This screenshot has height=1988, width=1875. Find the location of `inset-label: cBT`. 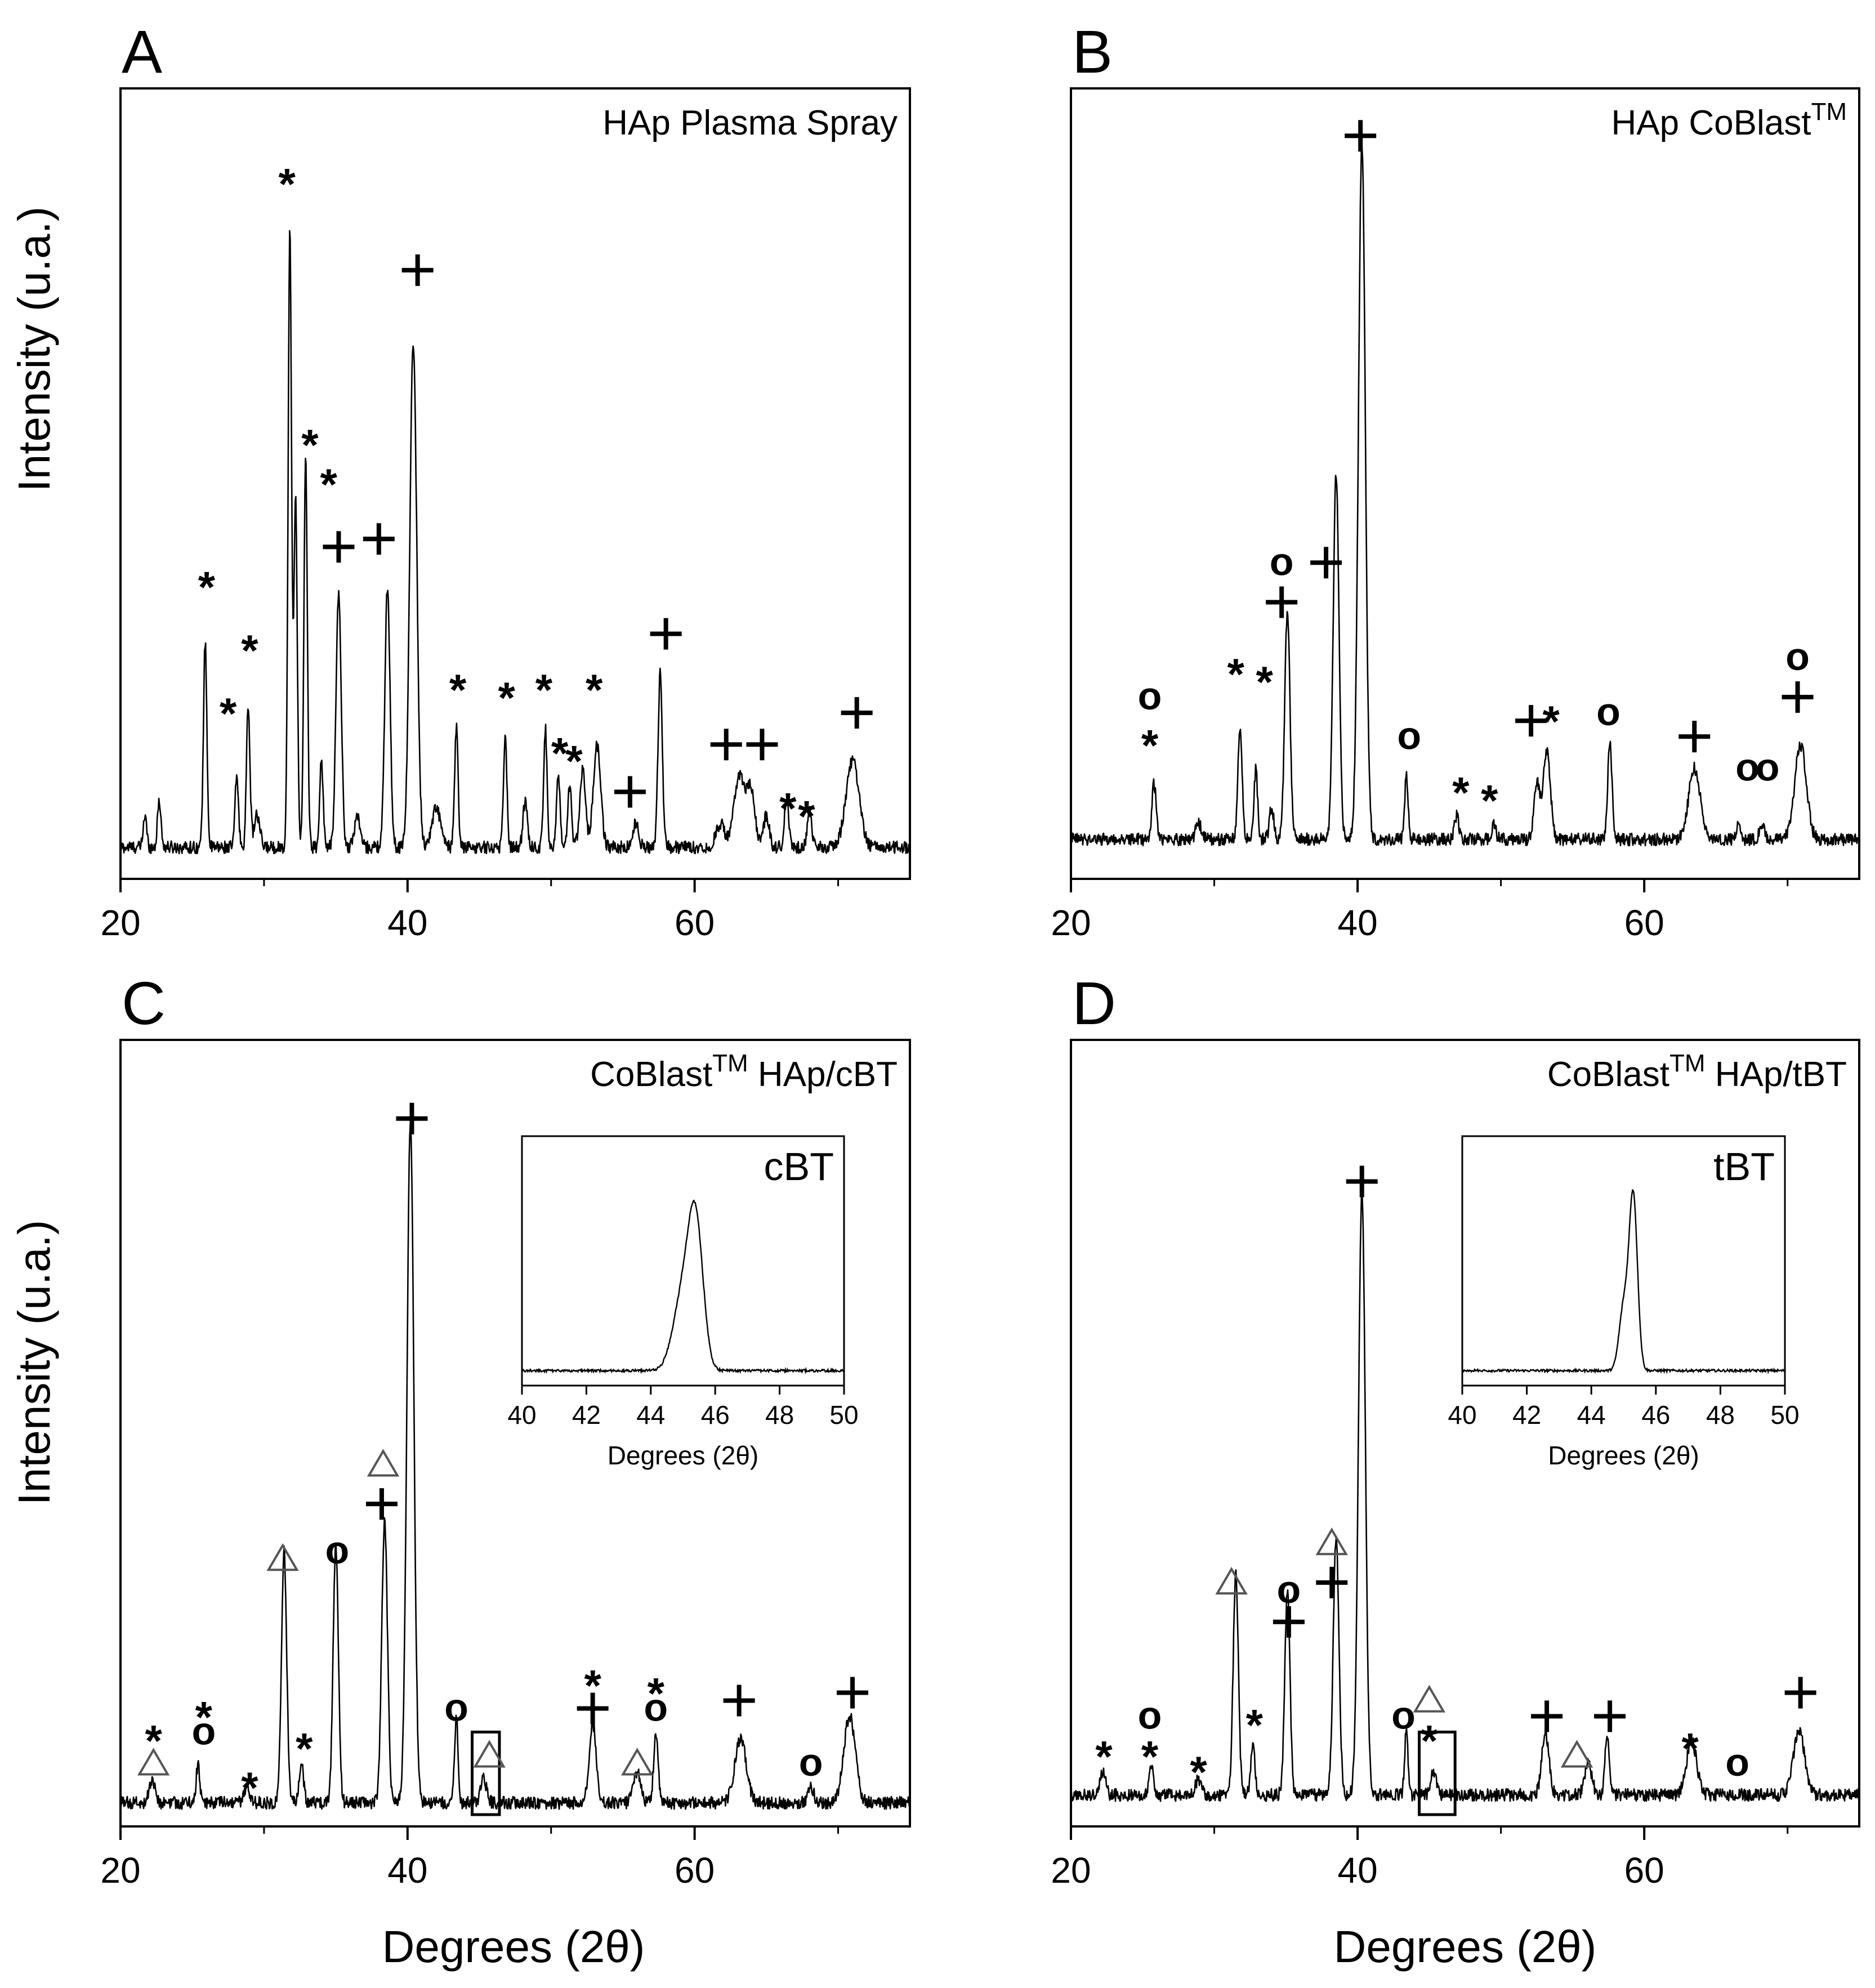

inset-label: cBT is located at coordinates (799, 1167).